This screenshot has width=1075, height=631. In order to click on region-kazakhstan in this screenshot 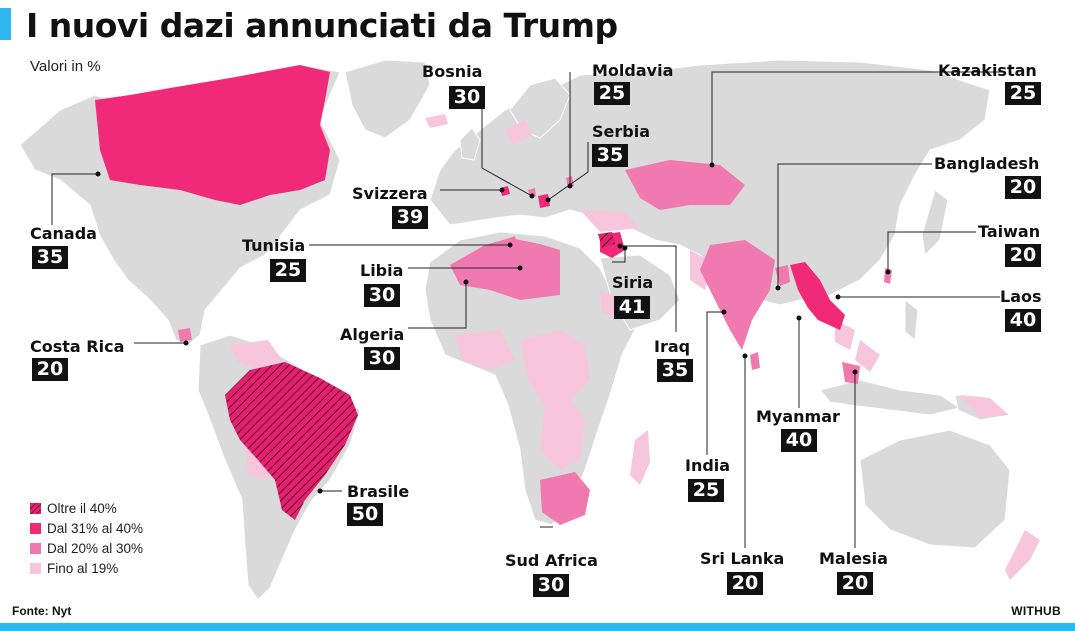, I will do `click(685, 185)`.